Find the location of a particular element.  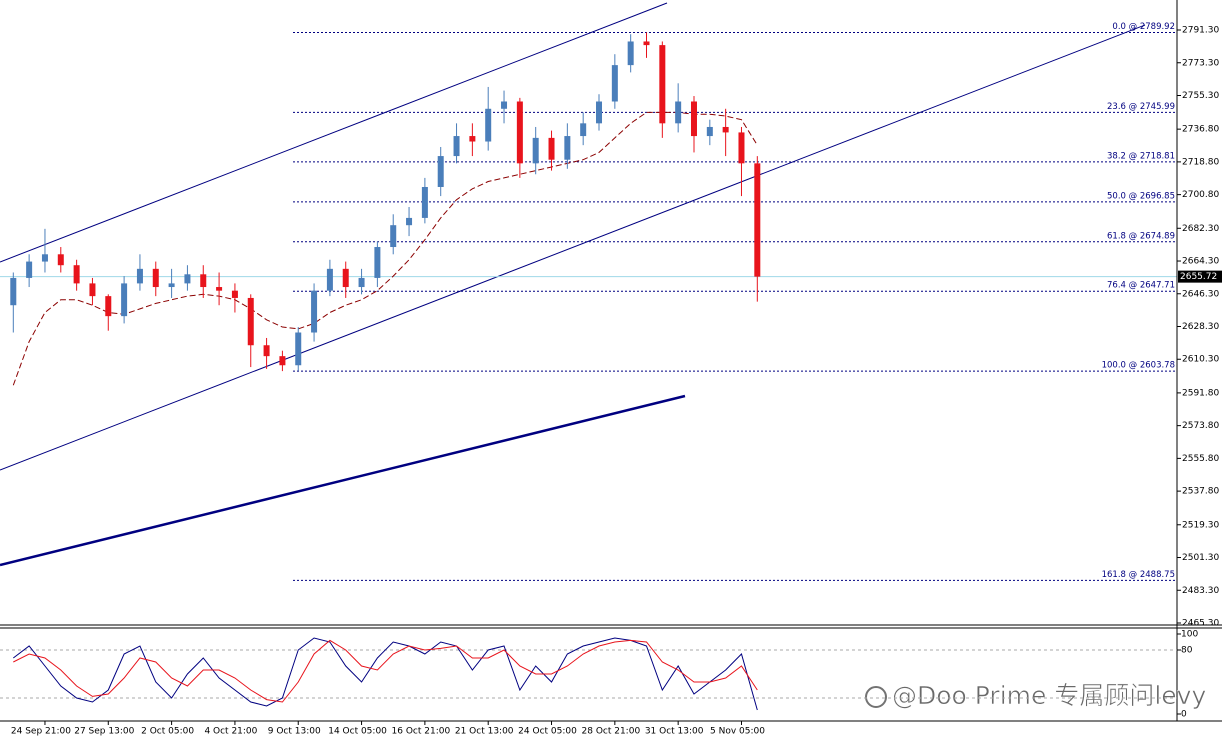

y-tick-label: 2755.30 is located at coordinates (1200, 96).